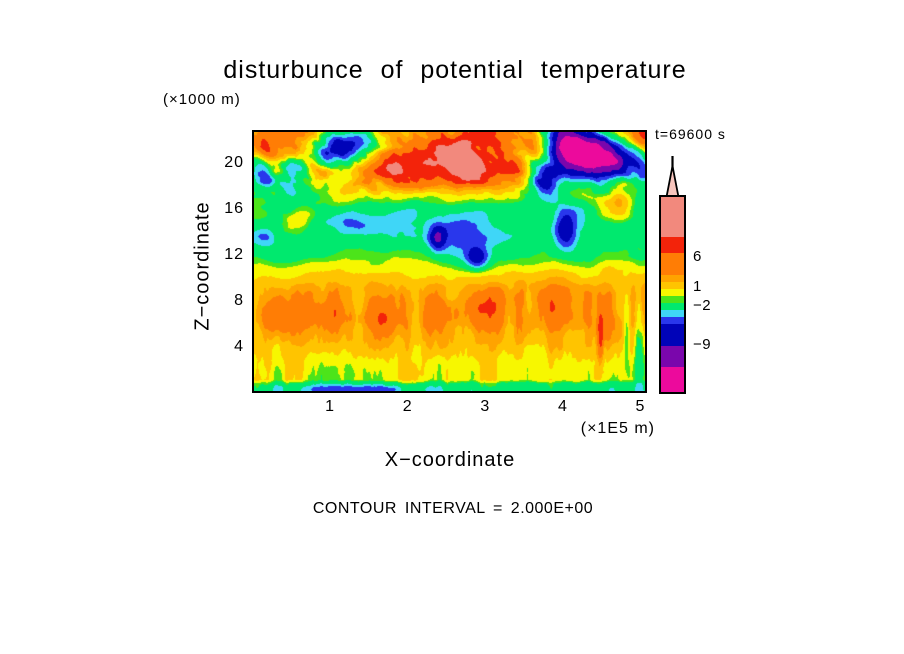 This screenshot has width=904, height=654. Describe the element at coordinates (330, 406) in the screenshot. I see `x-tick-label-1: 1` at that location.